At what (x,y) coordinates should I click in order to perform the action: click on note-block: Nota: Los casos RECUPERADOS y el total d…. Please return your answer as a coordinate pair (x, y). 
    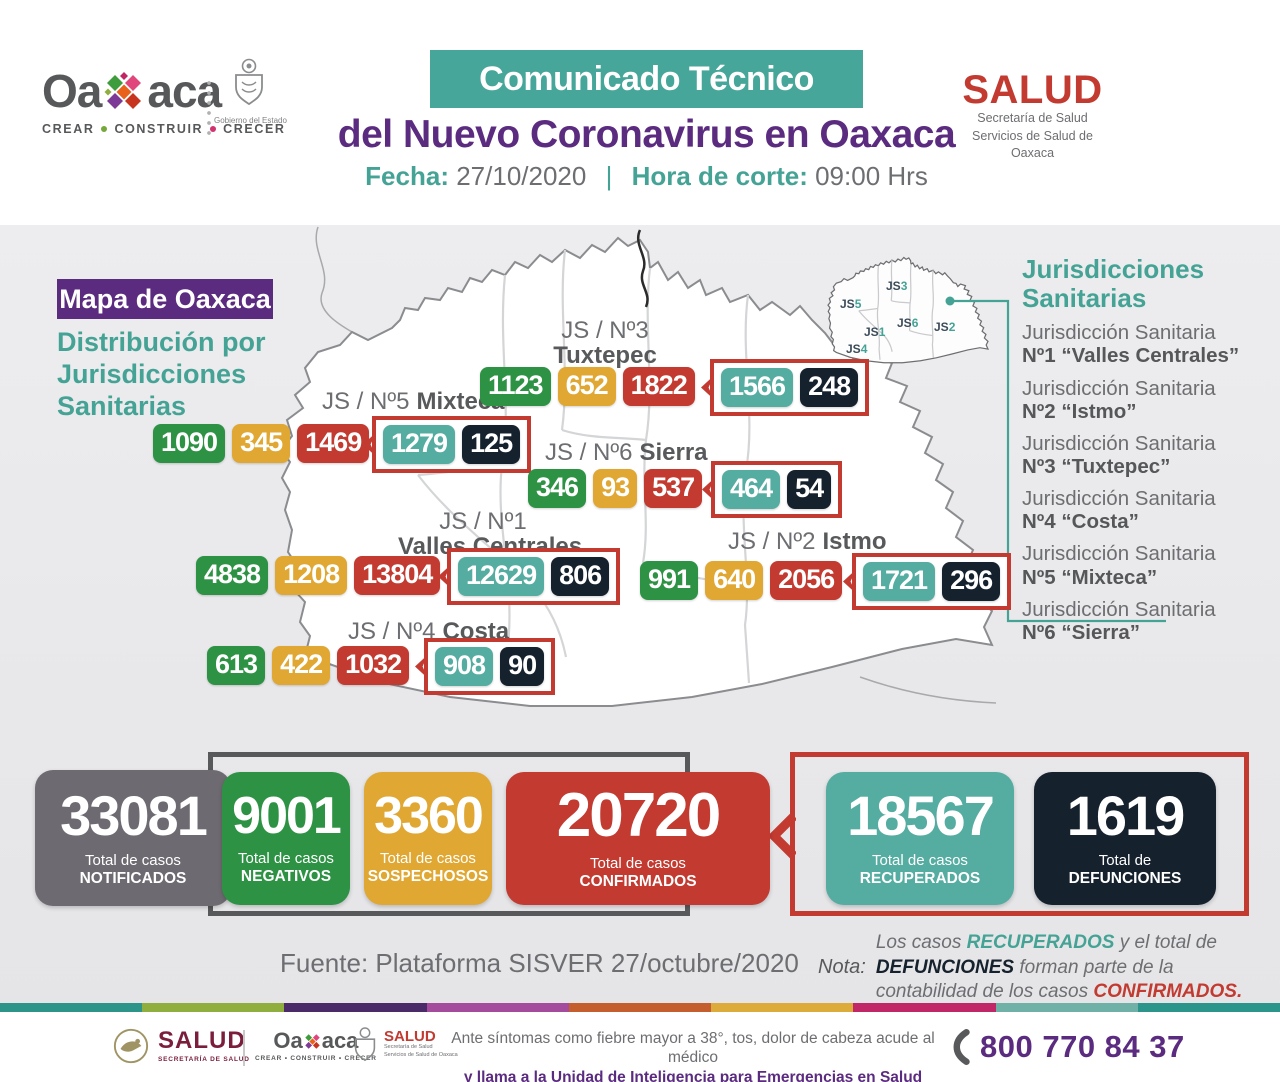
    Looking at the image, I should click on (1030, 968).